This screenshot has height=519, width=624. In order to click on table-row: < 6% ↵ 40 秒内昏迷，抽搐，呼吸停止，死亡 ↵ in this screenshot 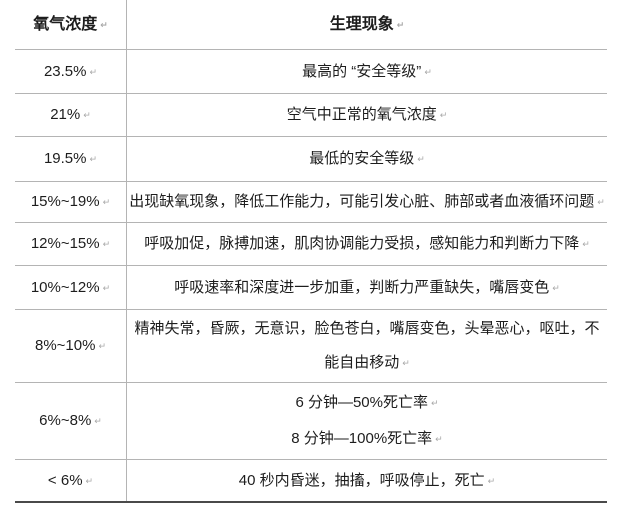, I will do `click(311, 481)`.